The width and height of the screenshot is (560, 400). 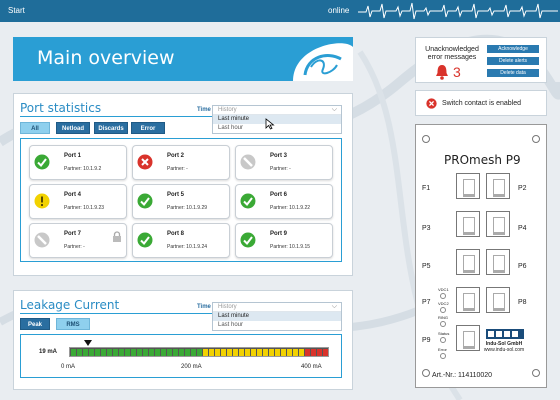 What do you see at coordinates (513, 61) in the screenshot?
I see `delete-alerts-button: Delete alerts` at bounding box center [513, 61].